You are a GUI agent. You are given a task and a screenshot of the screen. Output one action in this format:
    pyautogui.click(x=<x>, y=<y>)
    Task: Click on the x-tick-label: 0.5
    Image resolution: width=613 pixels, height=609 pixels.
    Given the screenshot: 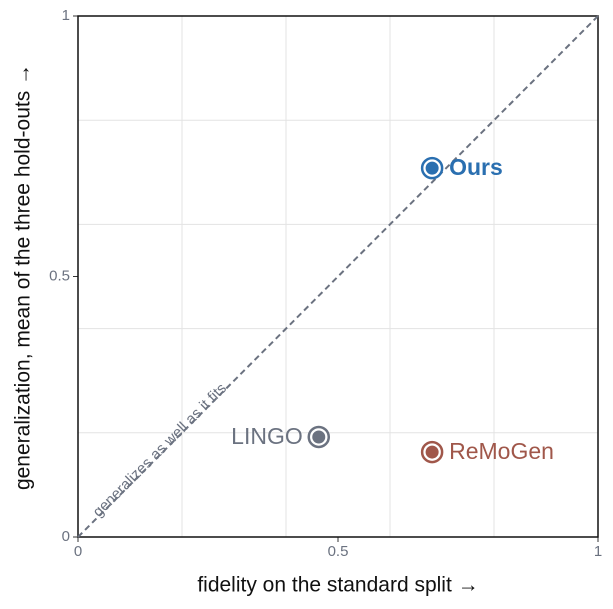 What is the action you would take?
    pyautogui.click(x=338, y=551)
    